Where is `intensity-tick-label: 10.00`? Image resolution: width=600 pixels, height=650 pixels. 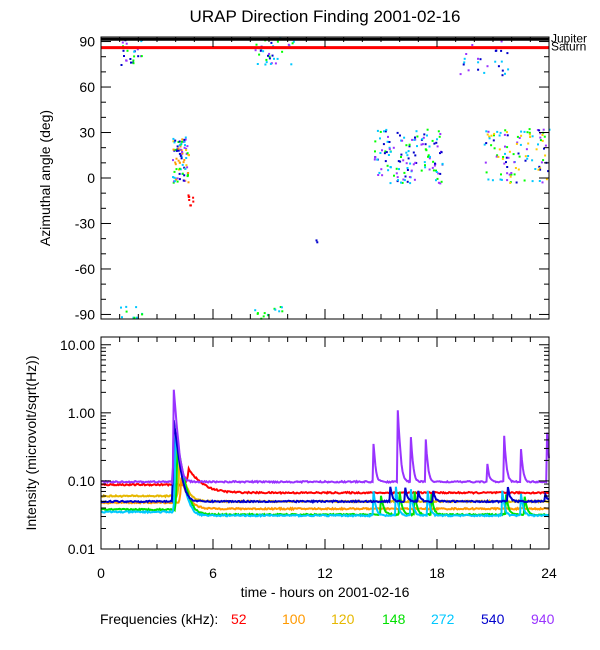 intensity-tick-label: 10.00 is located at coordinates (77, 345).